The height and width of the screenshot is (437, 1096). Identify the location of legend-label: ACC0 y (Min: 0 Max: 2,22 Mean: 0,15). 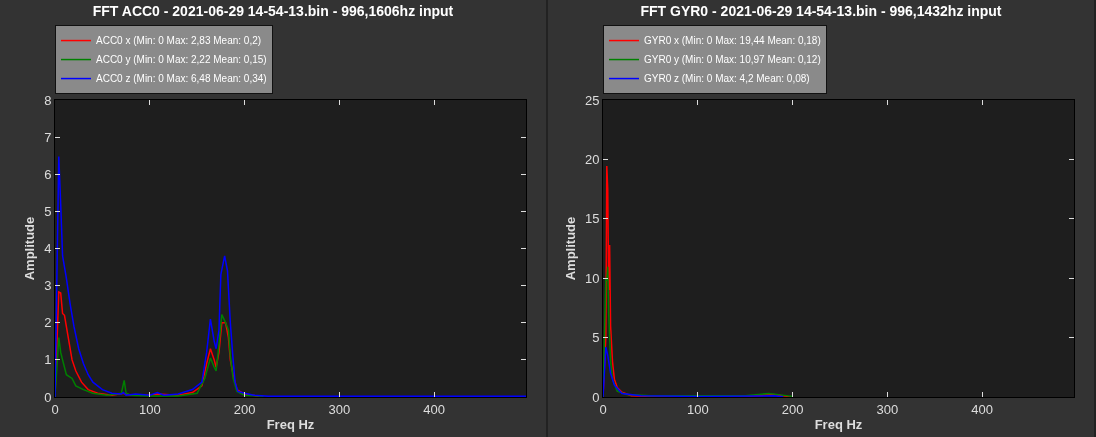
(181, 60).